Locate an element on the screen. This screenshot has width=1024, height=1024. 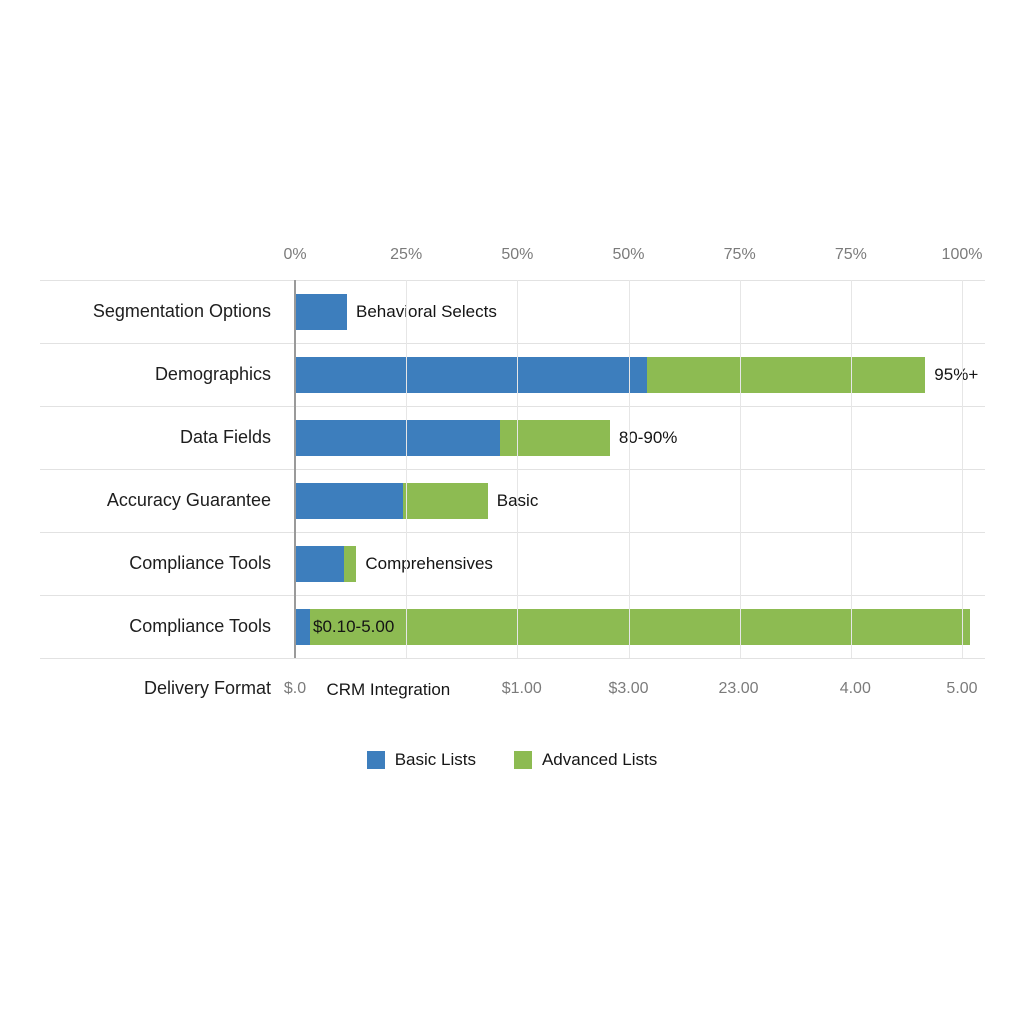
category-label: Data Fields is located at coordinates (225, 437).